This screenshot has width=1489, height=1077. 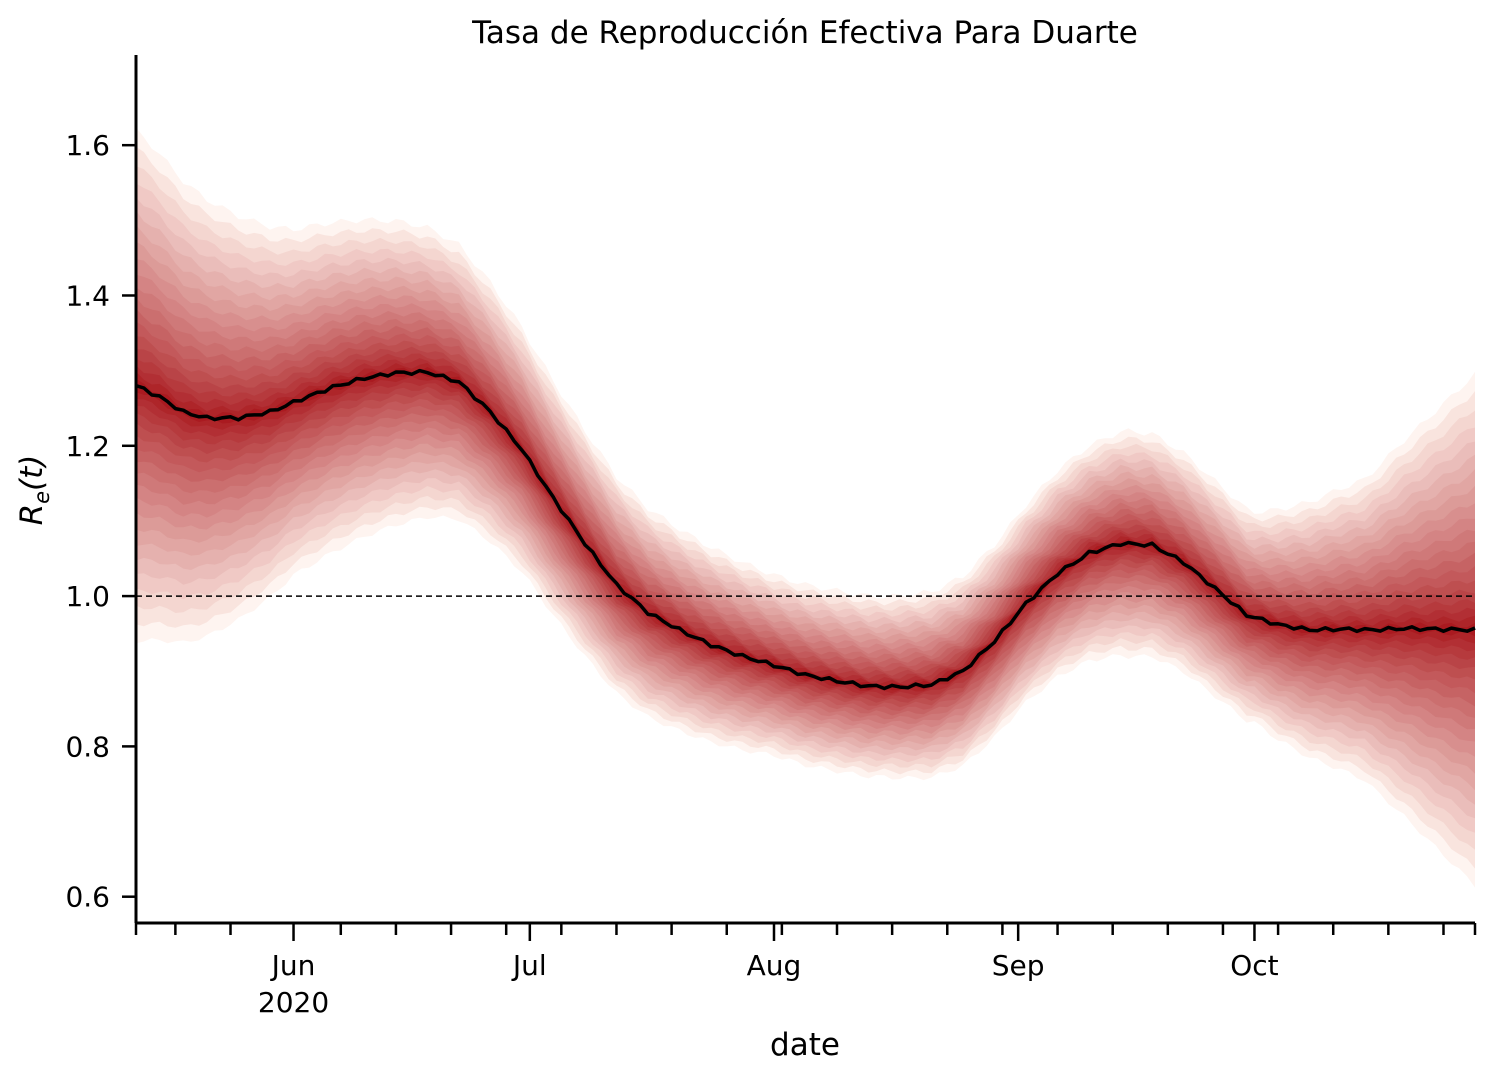 I want to click on x-axis: Jun 2020 Jul Aug Sep Oct, so click(x=805, y=970).